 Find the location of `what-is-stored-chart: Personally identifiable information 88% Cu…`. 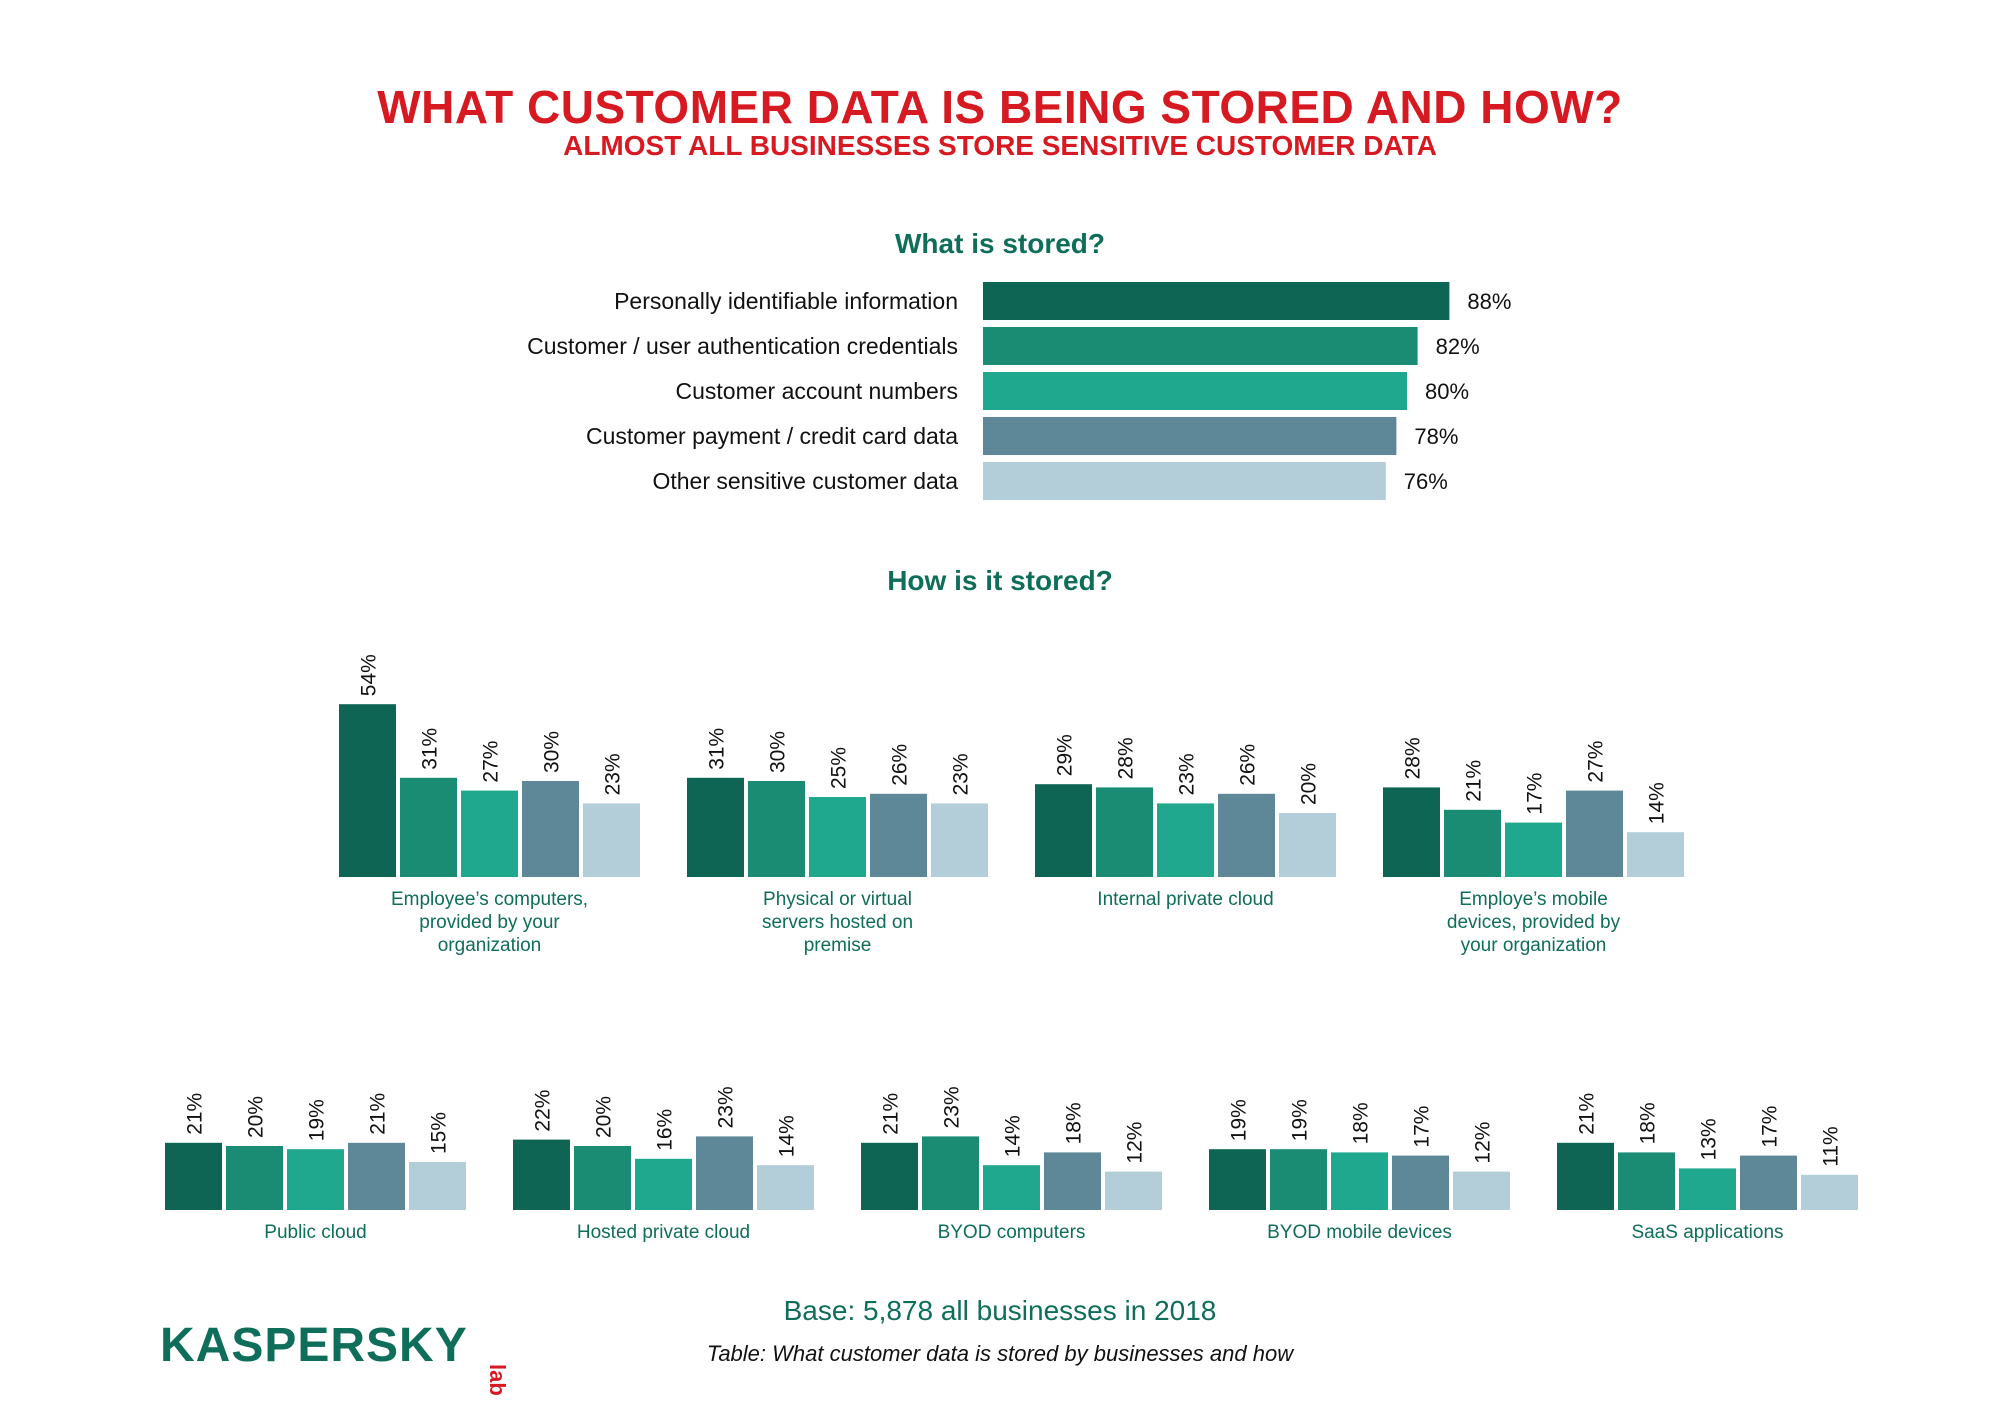

what-is-stored-chart: Personally identifiable information 88% Cu… is located at coordinates (1019, 391).